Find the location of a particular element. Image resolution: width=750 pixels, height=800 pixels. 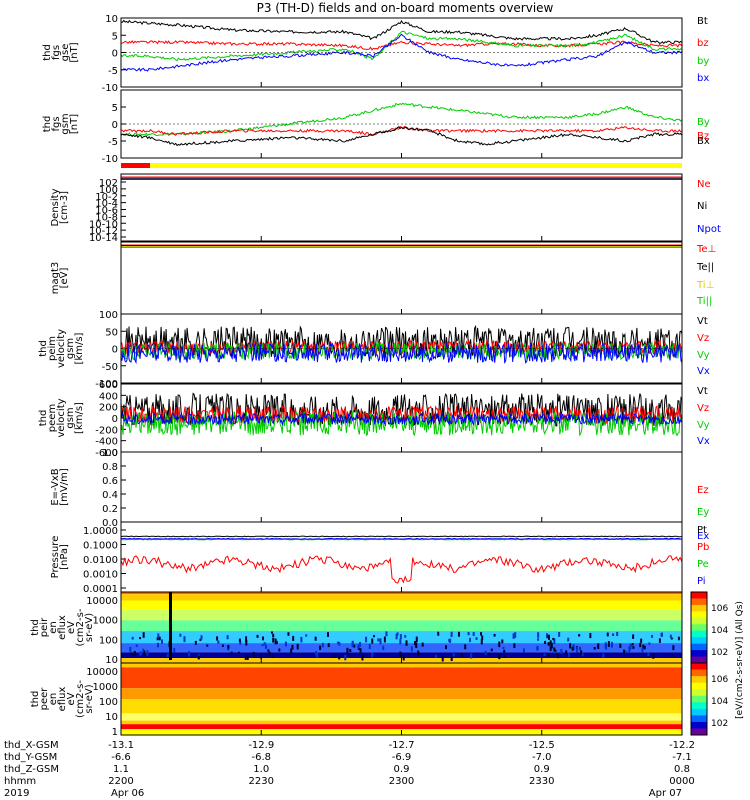

xaxis-value: -6.8 is located at coordinates (261, 757).